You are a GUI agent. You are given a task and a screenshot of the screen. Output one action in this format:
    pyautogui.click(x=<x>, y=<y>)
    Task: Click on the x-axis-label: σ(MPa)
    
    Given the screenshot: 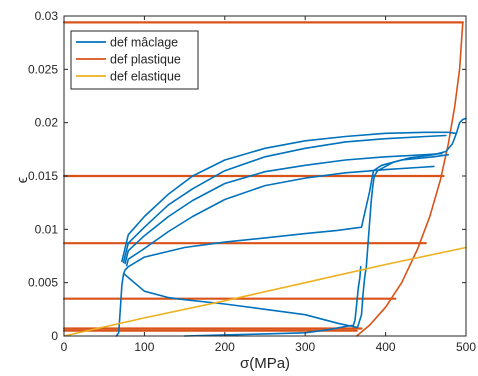 What is the action you would take?
    pyautogui.click(x=265, y=363)
    